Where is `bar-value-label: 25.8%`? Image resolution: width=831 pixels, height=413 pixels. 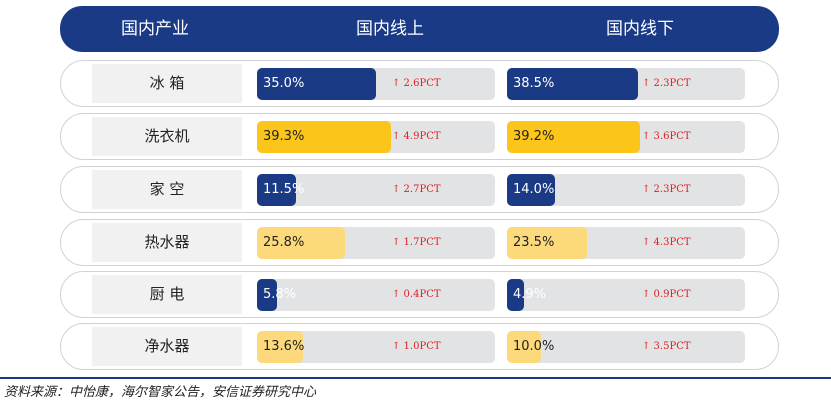 bar-value-label: 25.8% is located at coordinates (284, 242).